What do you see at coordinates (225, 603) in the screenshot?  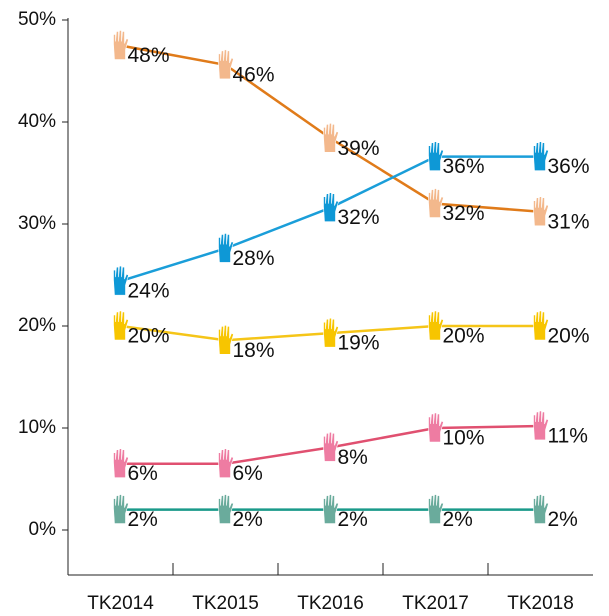 I see `x-tick-label: TK2015` at bounding box center [225, 603].